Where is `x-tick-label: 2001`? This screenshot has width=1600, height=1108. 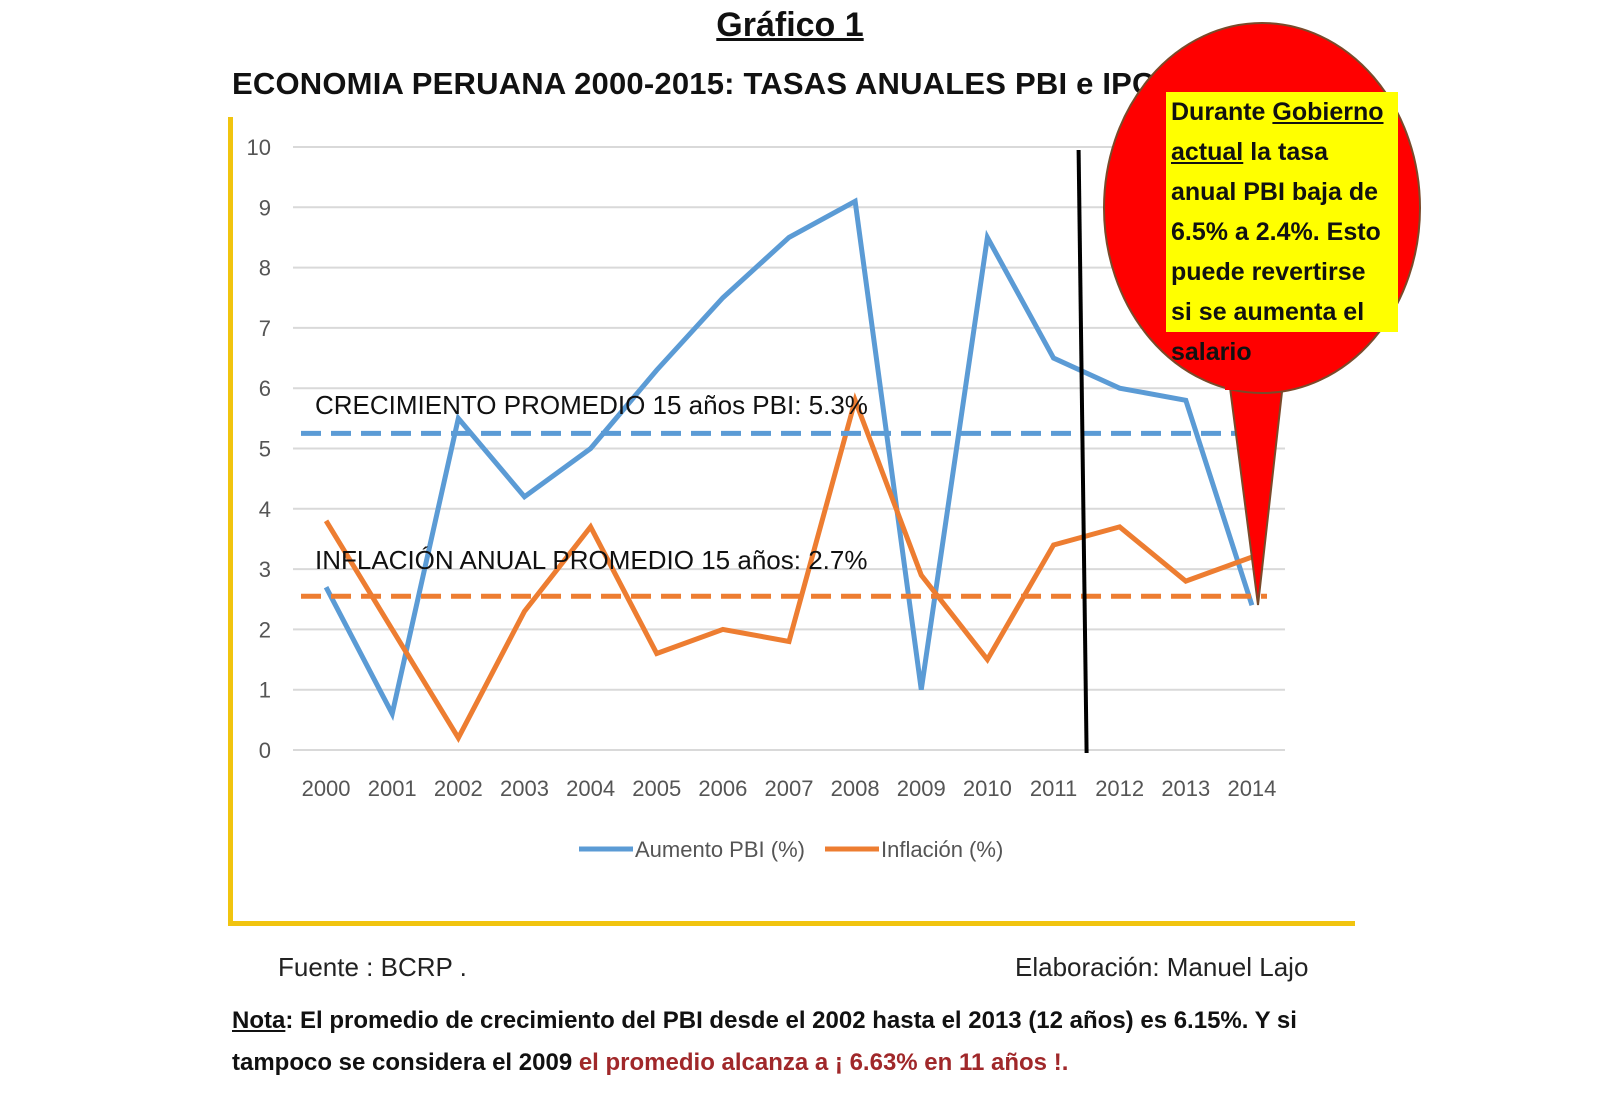 x-tick-label: 2001 is located at coordinates (392, 788).